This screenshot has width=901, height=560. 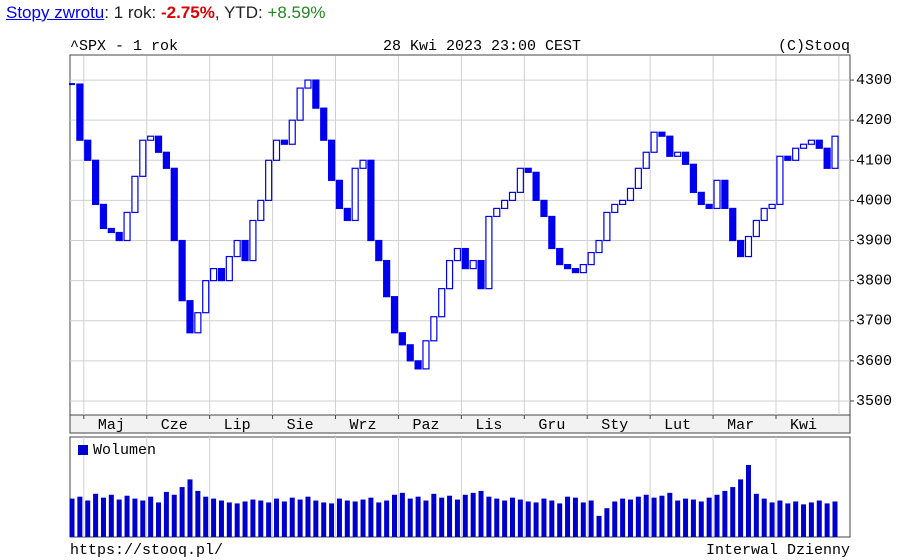 What do you see at coordinates (814, 46) in the screenshot?
I see `chart-source: (C)Stooq` at bounding box center [814, 46].